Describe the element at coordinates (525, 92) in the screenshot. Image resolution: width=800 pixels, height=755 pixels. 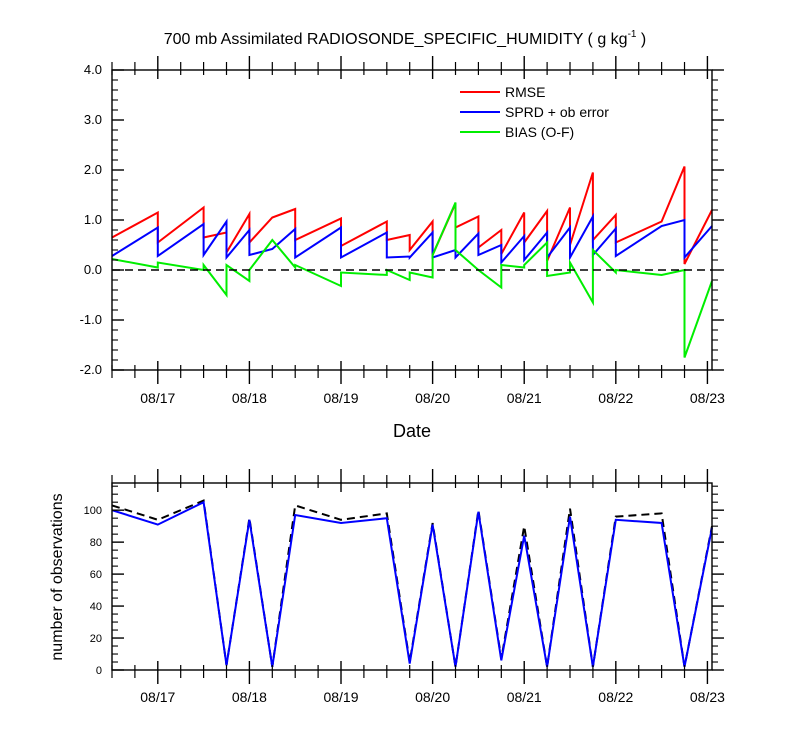
I see `legend-label-rmse: RMSE` at that location.